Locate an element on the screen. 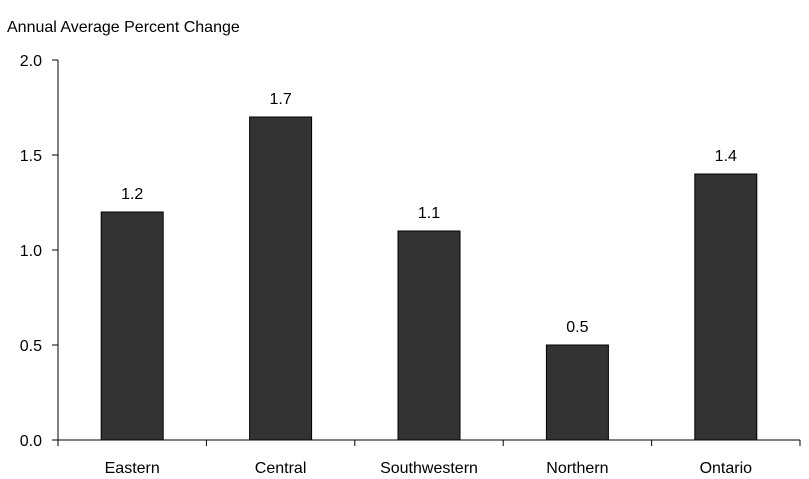  y-tick-label: 1.0 is located at coordinates (31, 251).